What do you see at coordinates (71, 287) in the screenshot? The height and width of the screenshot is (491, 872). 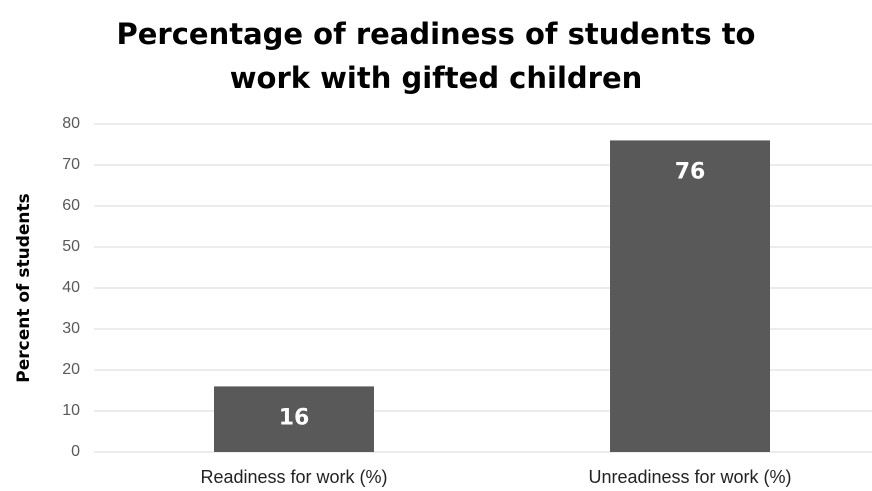 I see `y-tick-label: 40` at bounding box center [71, 287].